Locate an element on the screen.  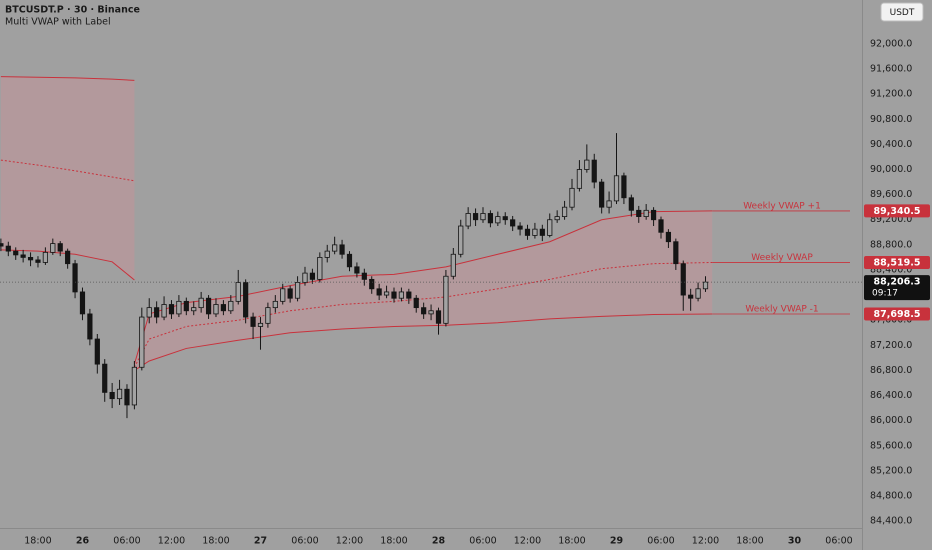
y-tick-label: 89,200.0 is located at coordinates (891, 219).